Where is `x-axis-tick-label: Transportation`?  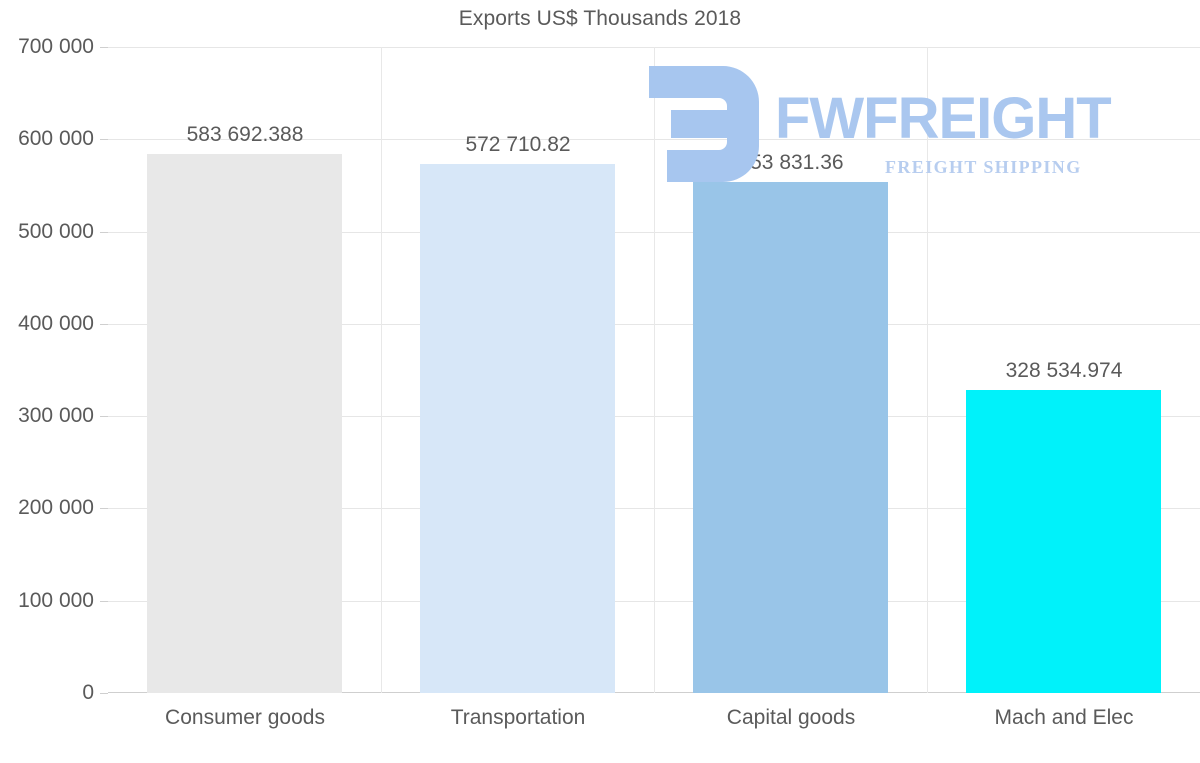
x-axis-tick-label: Transportation is located at coordinates (518, 717).